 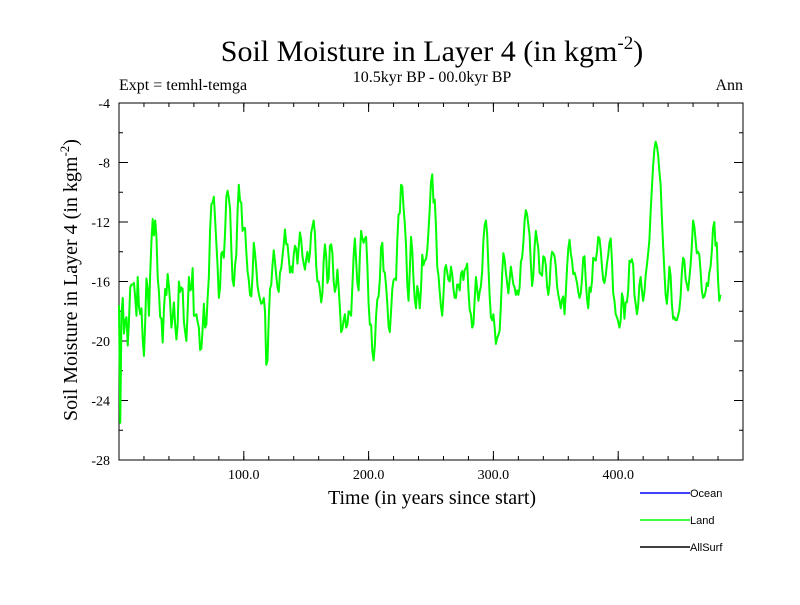 I want to click on x-tick-label: 100.0, so click(x=244, y=475).